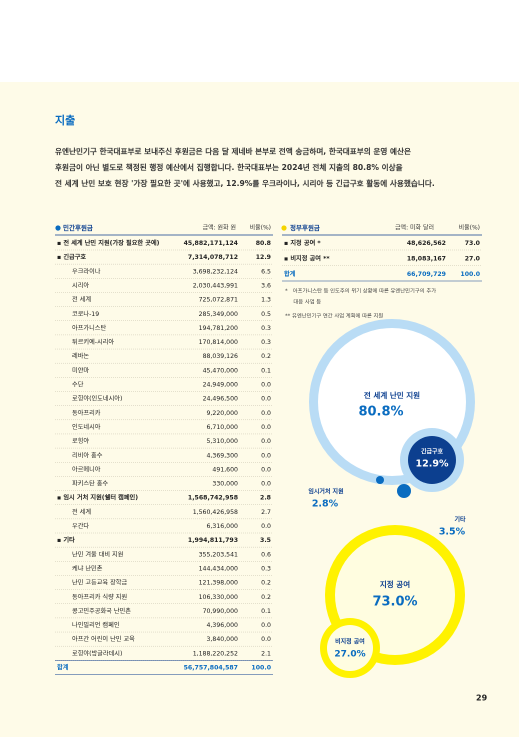 This screenshot has height=737, width=519. I want to click on row-amount: 170,814,000, so click(218, 342).